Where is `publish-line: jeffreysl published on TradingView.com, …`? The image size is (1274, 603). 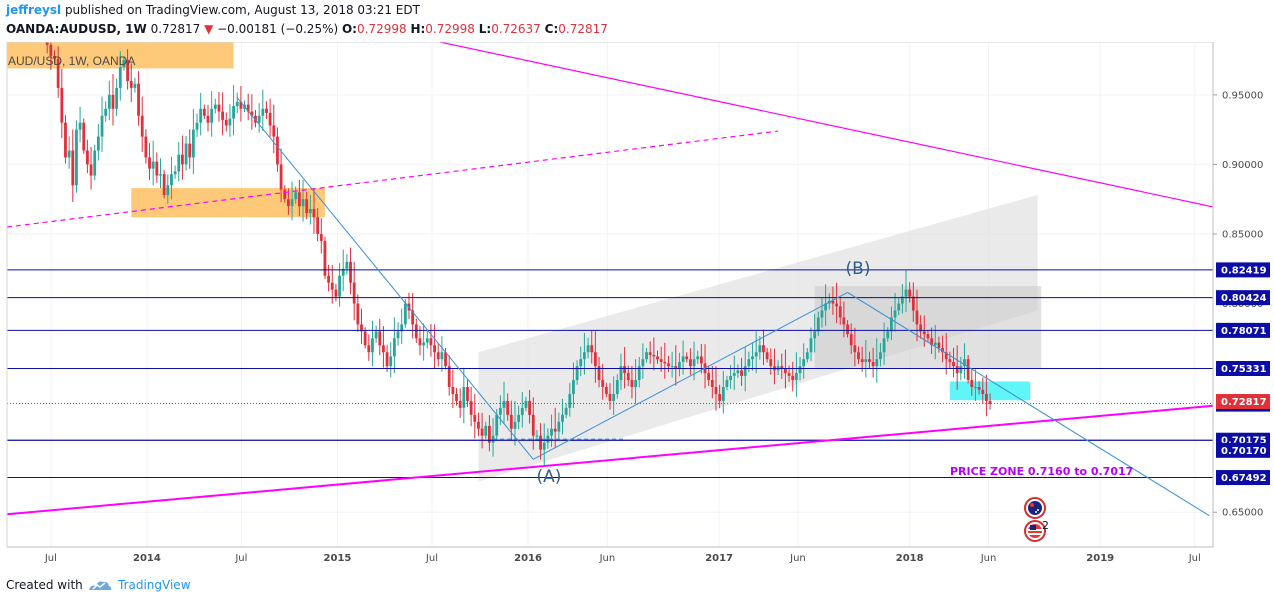 publish-line: jeffreysl published on TradingView.com, … is located at coordinates (213, 10).